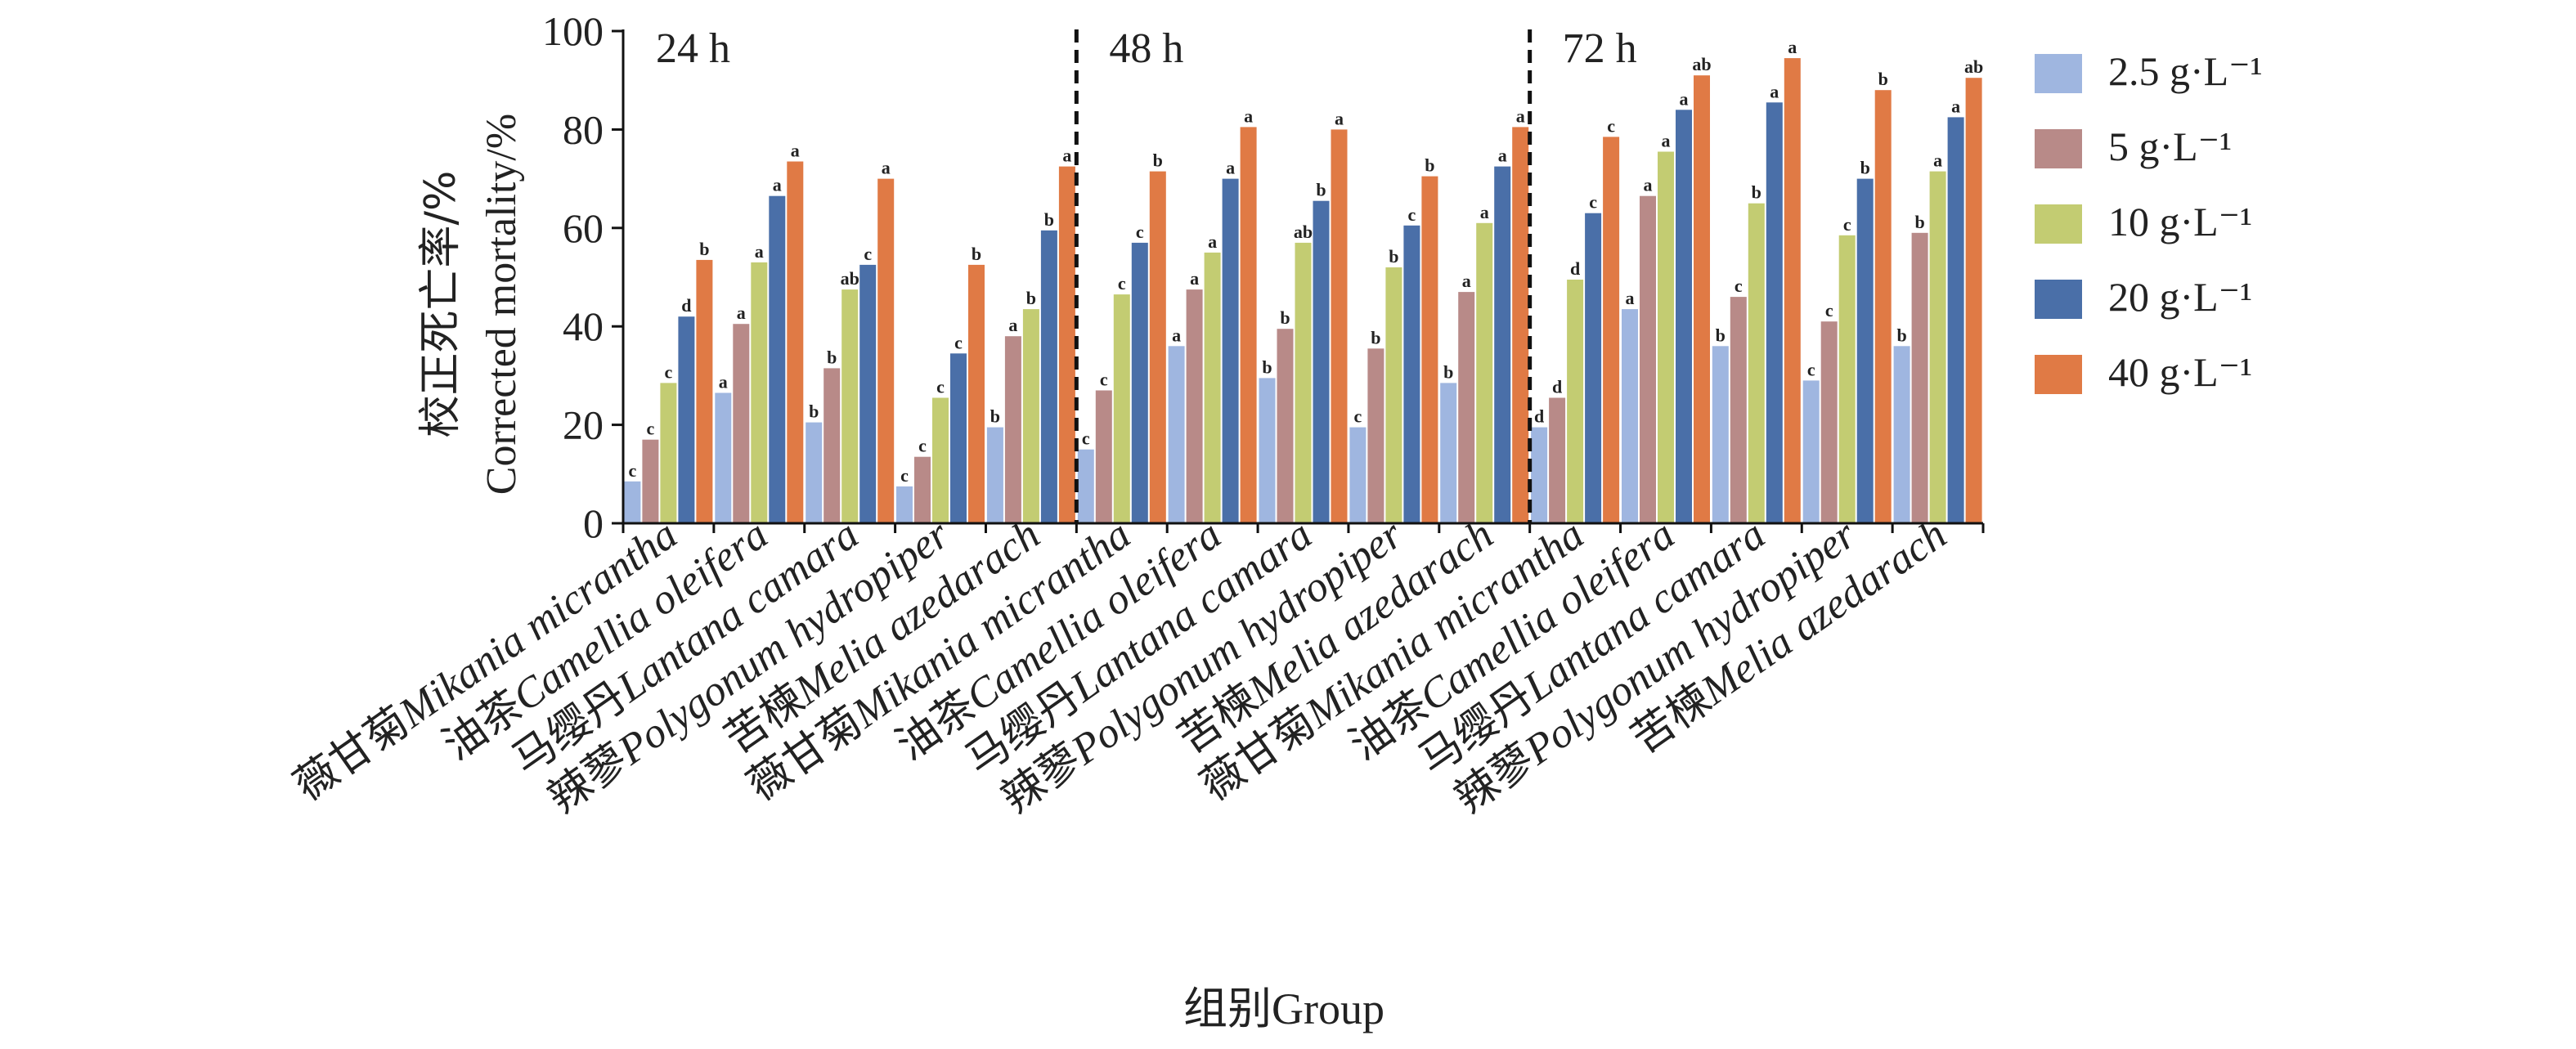  What do you see at coordinates (2180, 297) in the screenshot?
I see `legend-label: 20 g·L⁻¹` at bounding box center [2180, 297].